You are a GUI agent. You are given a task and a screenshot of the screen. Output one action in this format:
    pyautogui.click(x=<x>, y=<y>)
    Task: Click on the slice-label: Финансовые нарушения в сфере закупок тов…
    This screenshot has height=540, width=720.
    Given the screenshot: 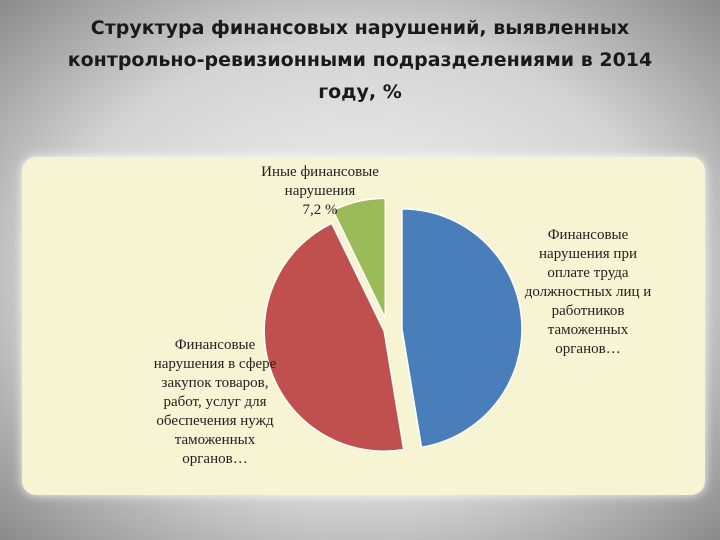 What is the action you would take?
    pyautogui.click(x=215, y=402)
    